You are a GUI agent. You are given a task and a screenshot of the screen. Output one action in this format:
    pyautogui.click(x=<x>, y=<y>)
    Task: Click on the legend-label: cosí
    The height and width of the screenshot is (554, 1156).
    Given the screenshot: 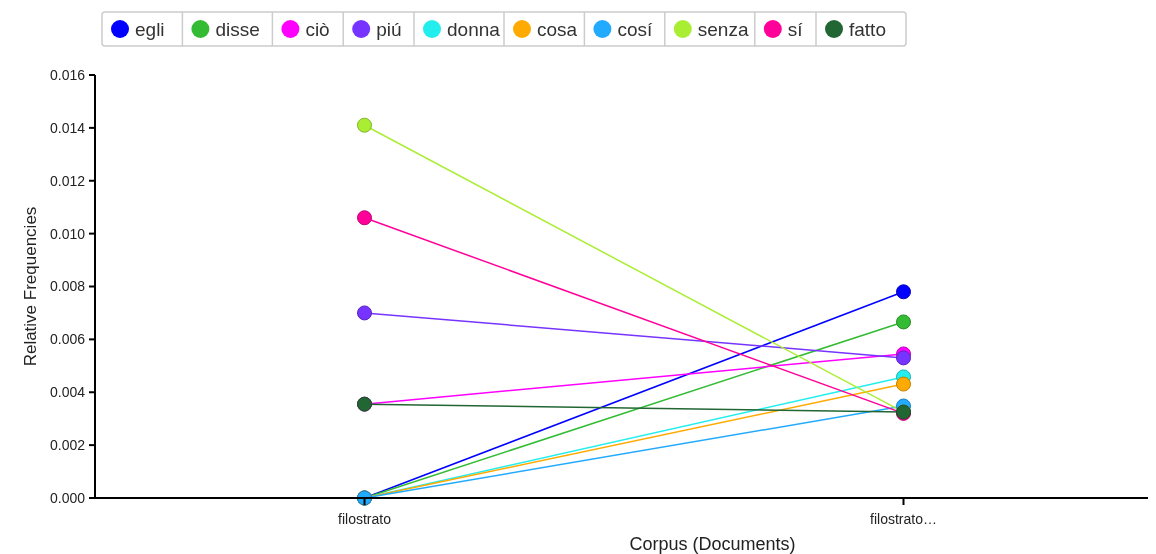 What is the action you would take?
    pyautogui.click(x=635, y=29)
    